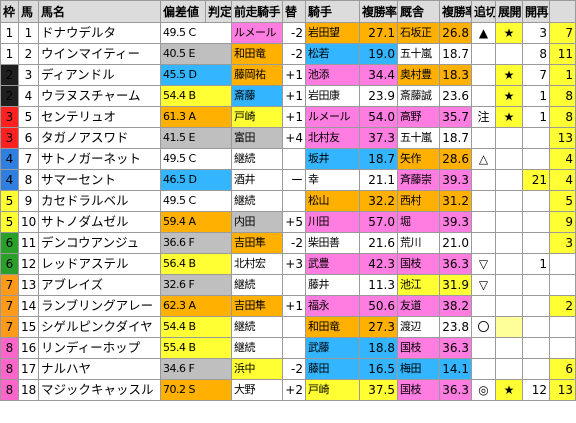 Image resolution: width=576 pixels, height=423 pixels. Describe the element at coordinates (9, 11) in the screenshot. I see `header-waku: 枠` at that location.